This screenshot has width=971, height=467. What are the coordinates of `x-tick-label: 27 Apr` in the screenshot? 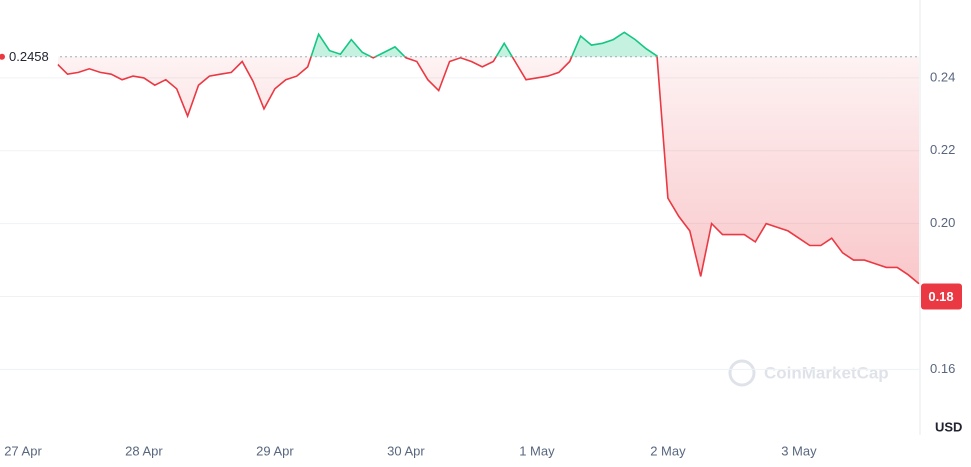 It's located at (23, 450).